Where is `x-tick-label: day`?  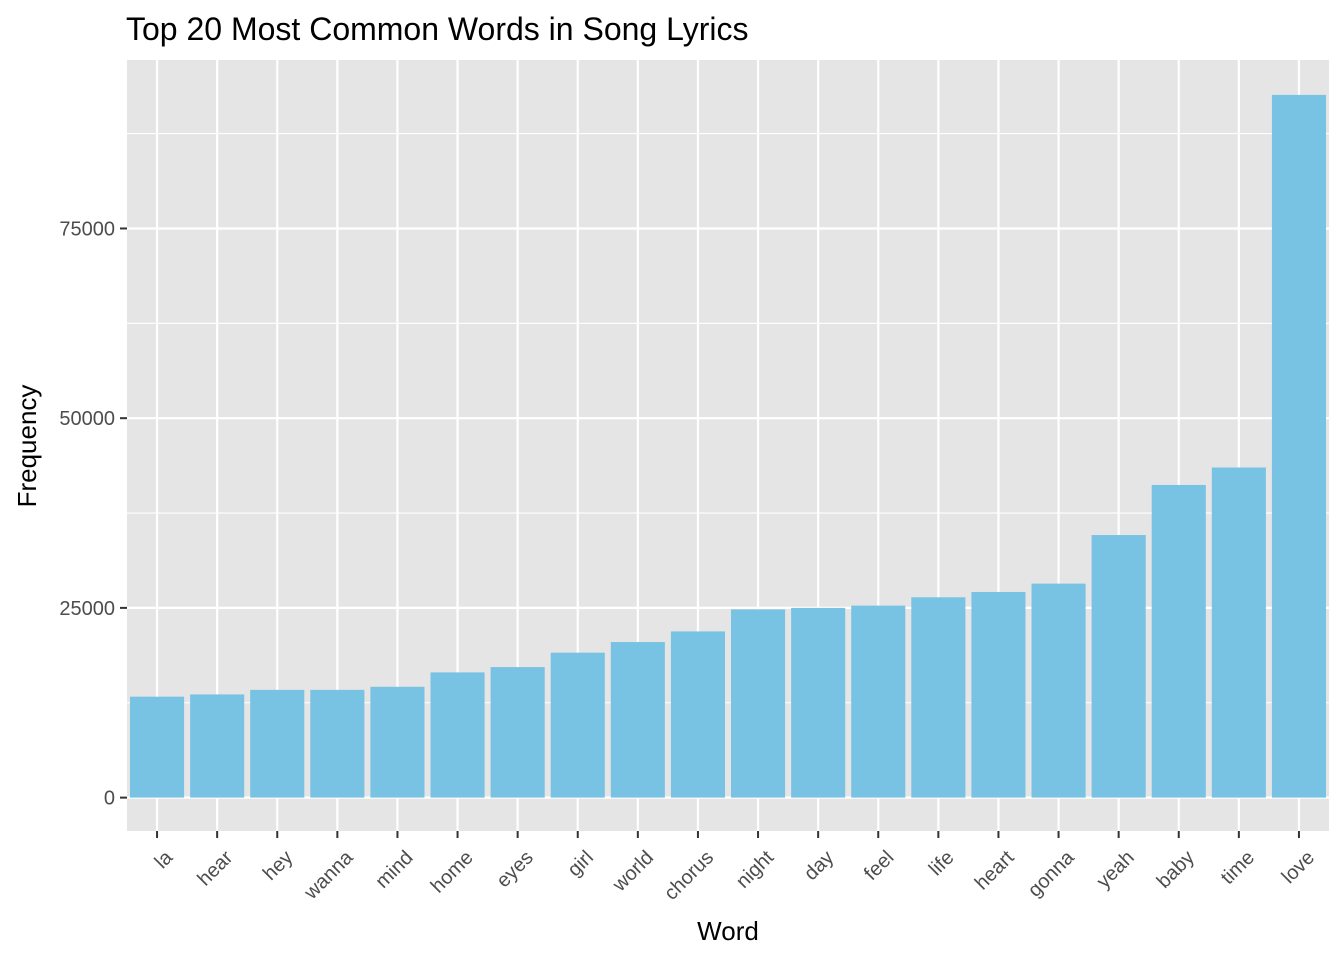
x-tick-label: day is located at coordinates (819, 866).